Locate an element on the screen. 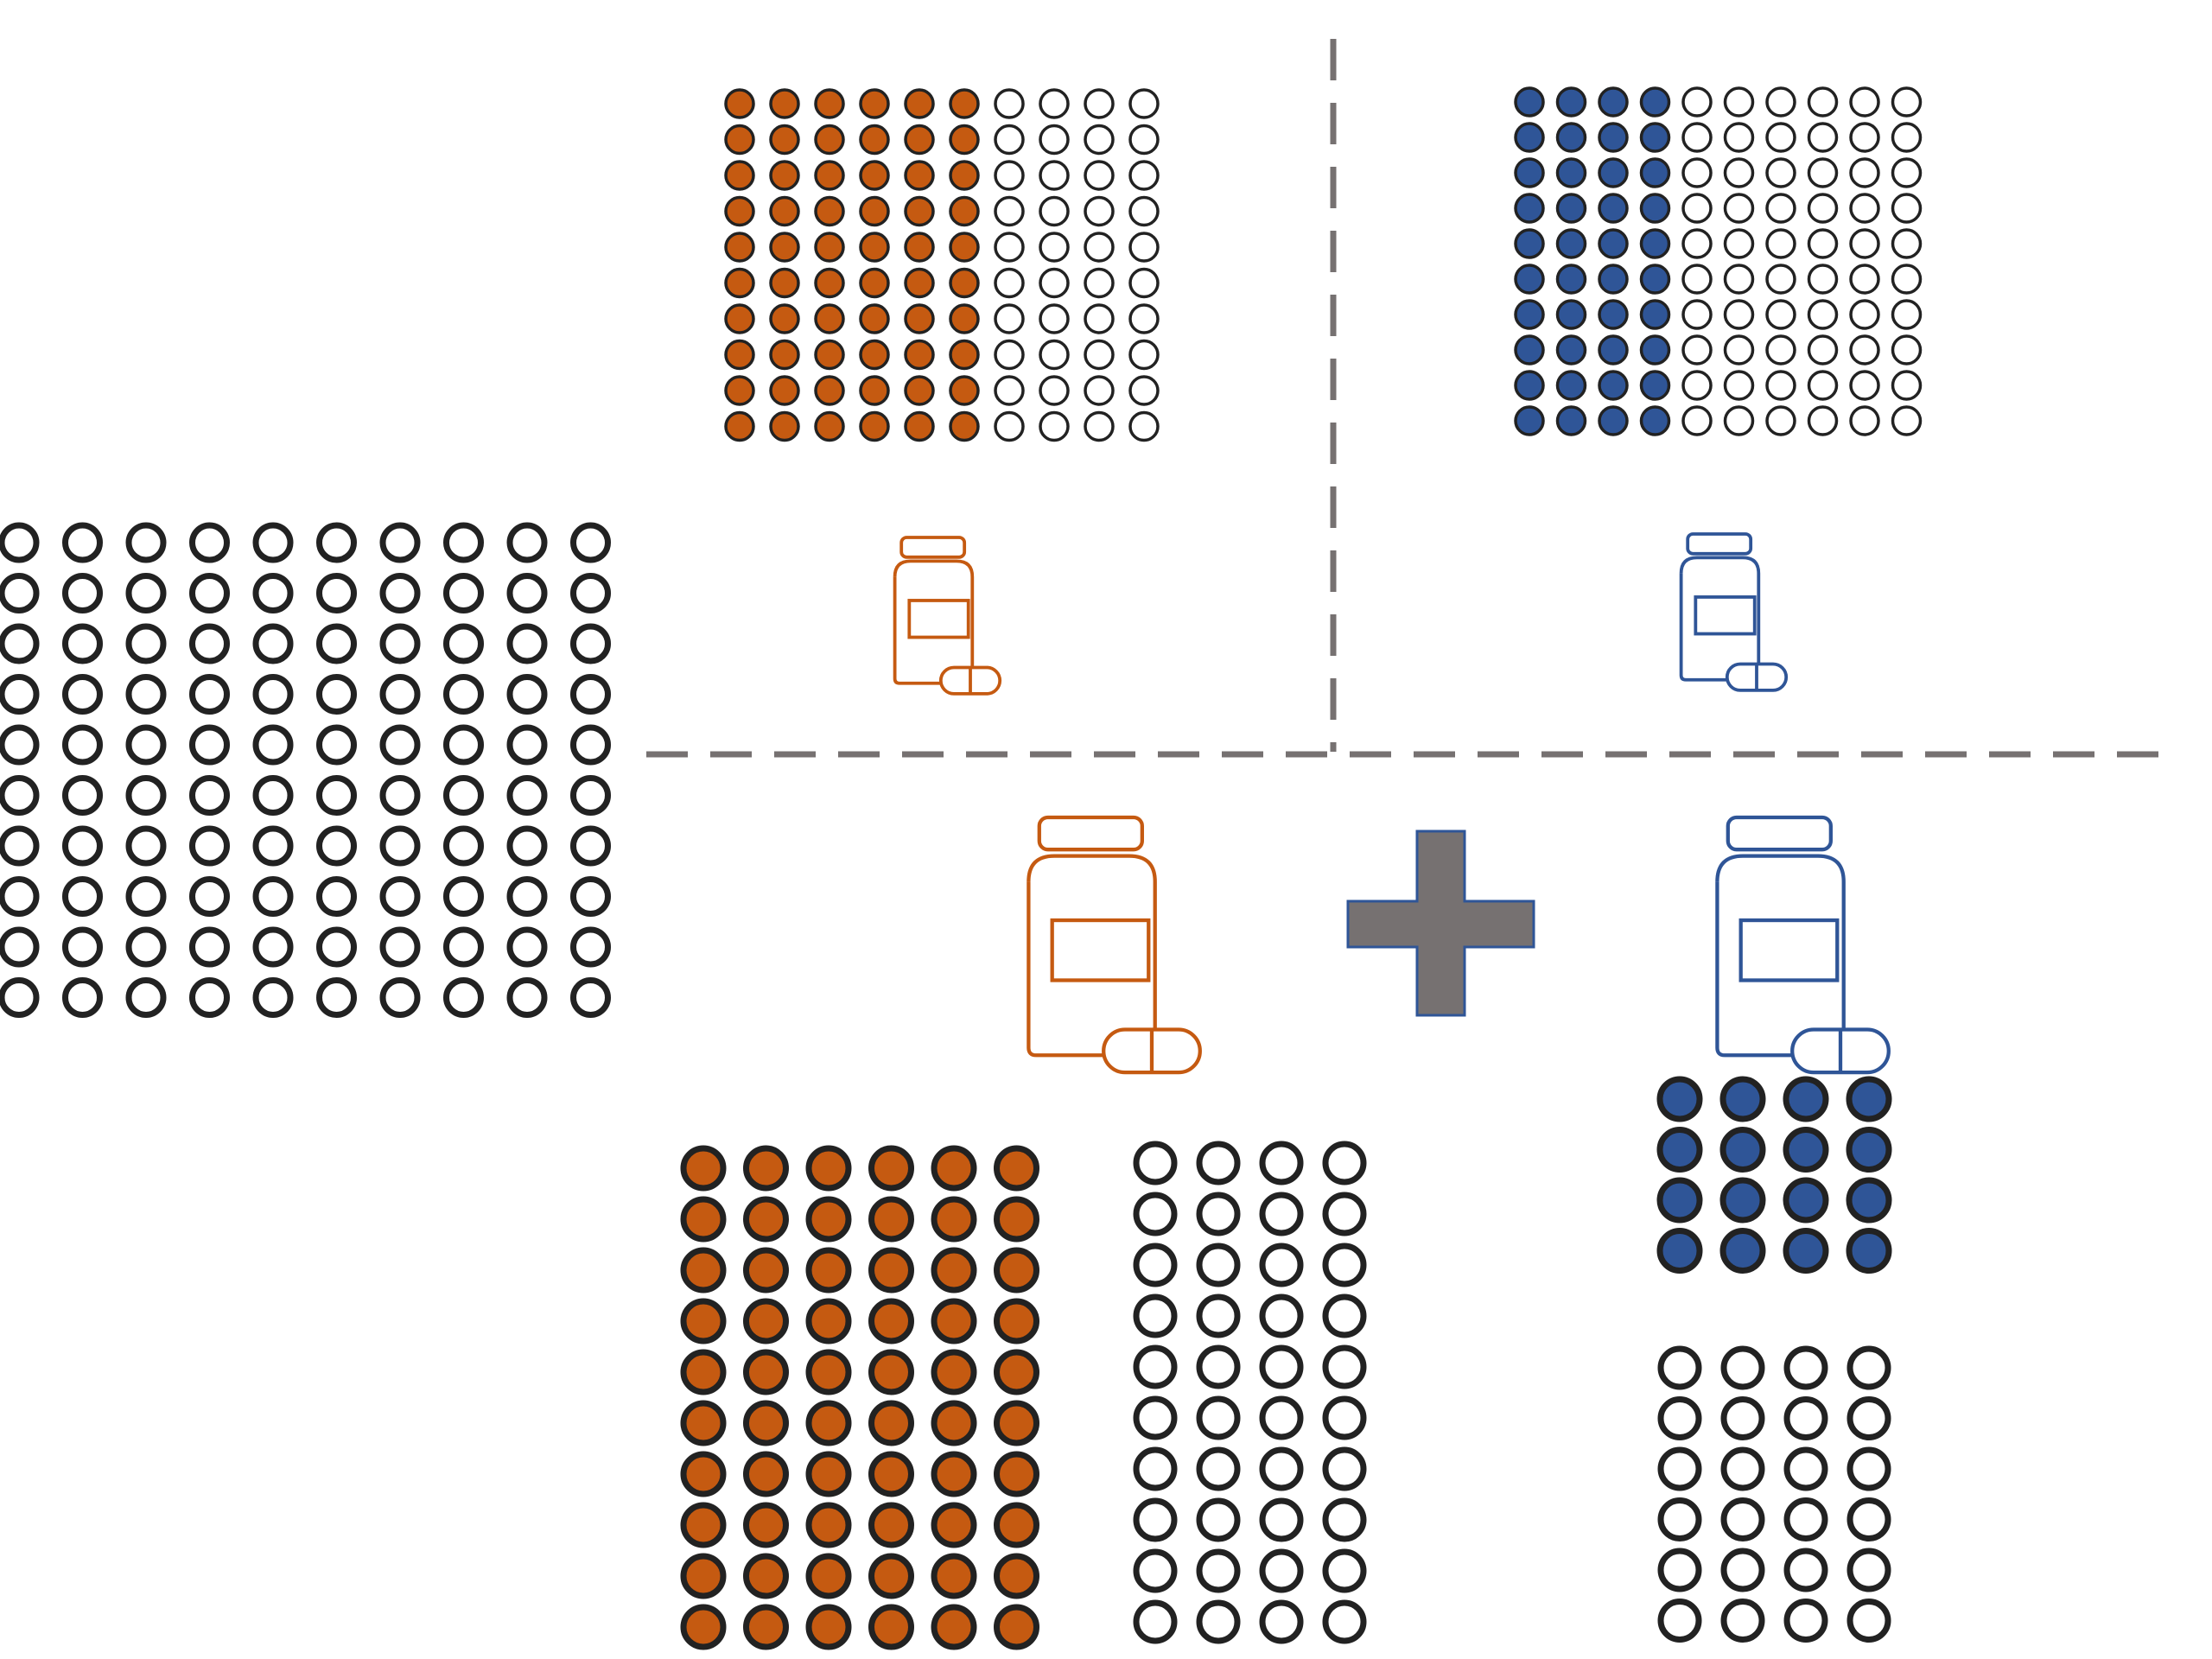 Image resolution: width=2212 pixels, height=1659 pixels. untreated-population-grid is located at coordinates (305, 770).